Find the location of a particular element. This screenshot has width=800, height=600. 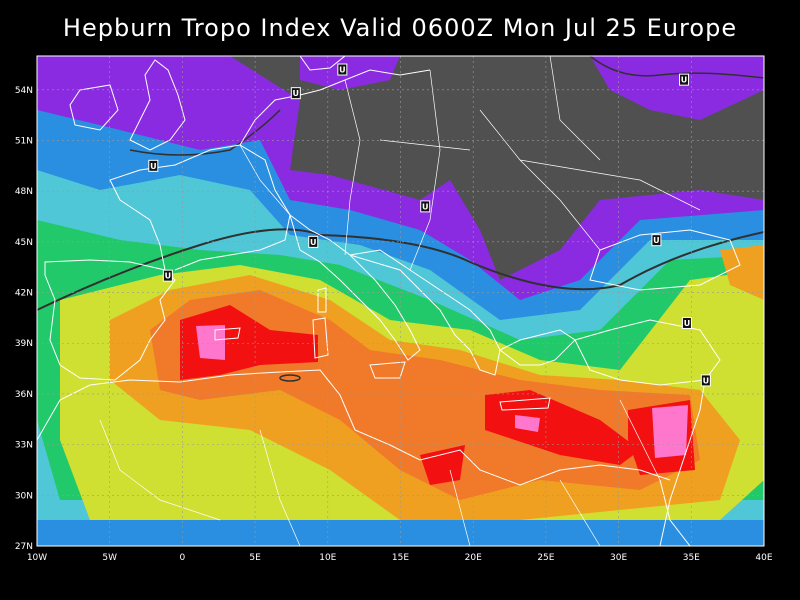

contour-band-pink-levant is located at coordinates (670, 431).